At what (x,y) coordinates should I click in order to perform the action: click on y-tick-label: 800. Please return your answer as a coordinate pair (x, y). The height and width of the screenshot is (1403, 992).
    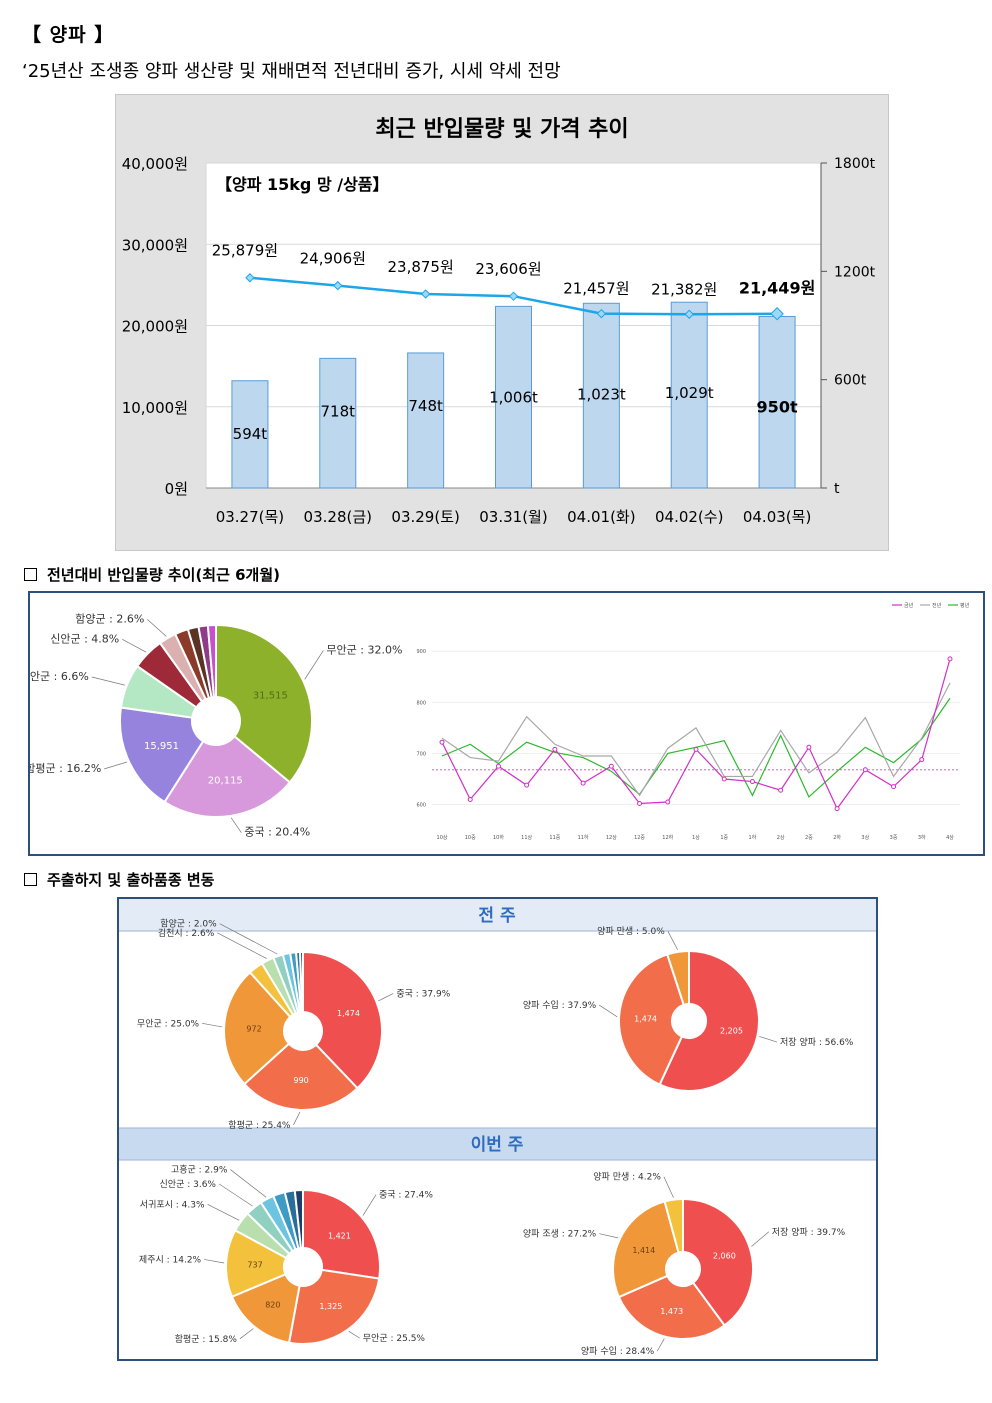
    Looking at the image, I should click on (421, 703).